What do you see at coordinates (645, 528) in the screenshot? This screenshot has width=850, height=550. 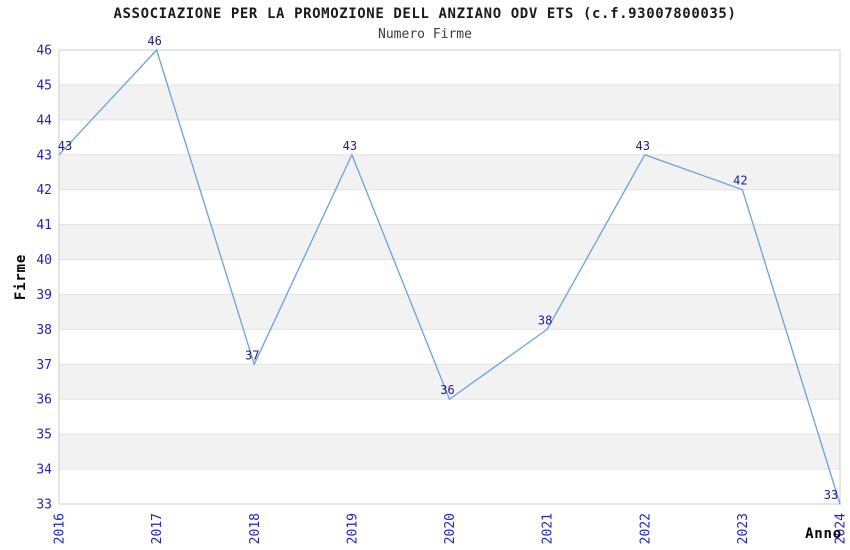 I see `x-tick-label: 2022` at bounding box center [645, 528].